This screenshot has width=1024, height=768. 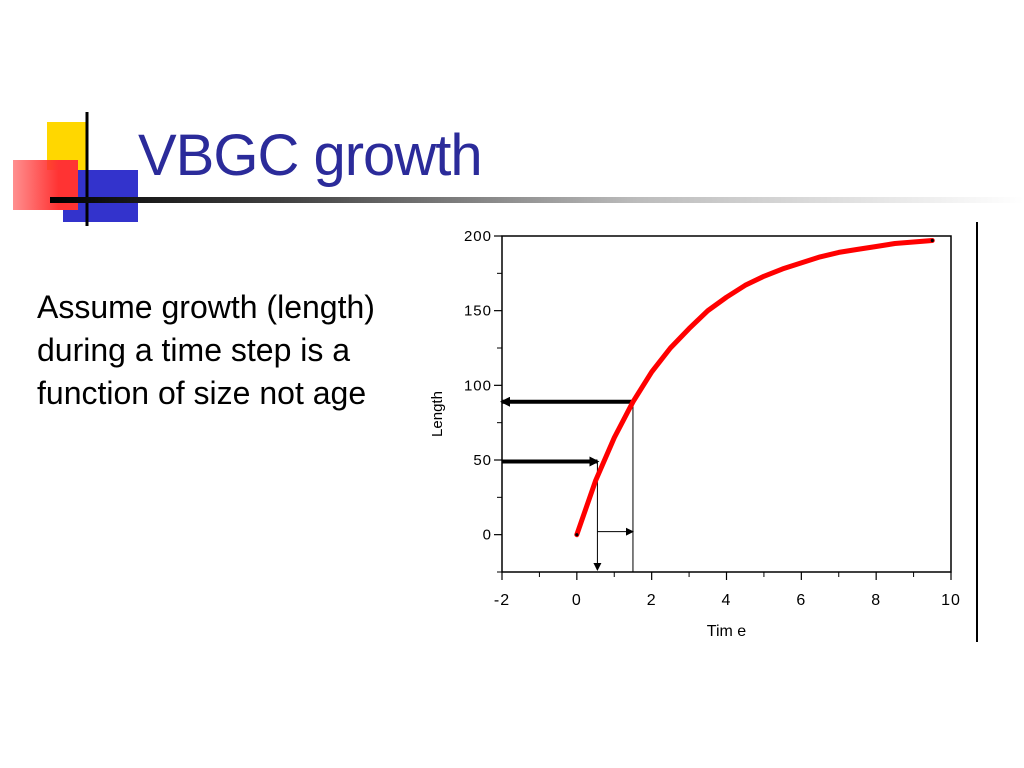 I want to click on curve-end-point, so click(x=932, y=240).